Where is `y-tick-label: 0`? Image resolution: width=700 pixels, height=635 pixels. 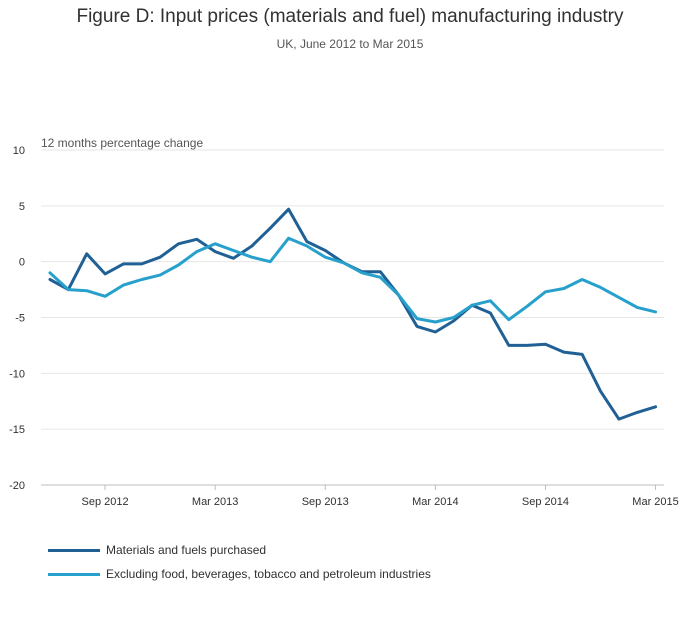
y-tick-label: 0 is located at coordinates (22, 263).